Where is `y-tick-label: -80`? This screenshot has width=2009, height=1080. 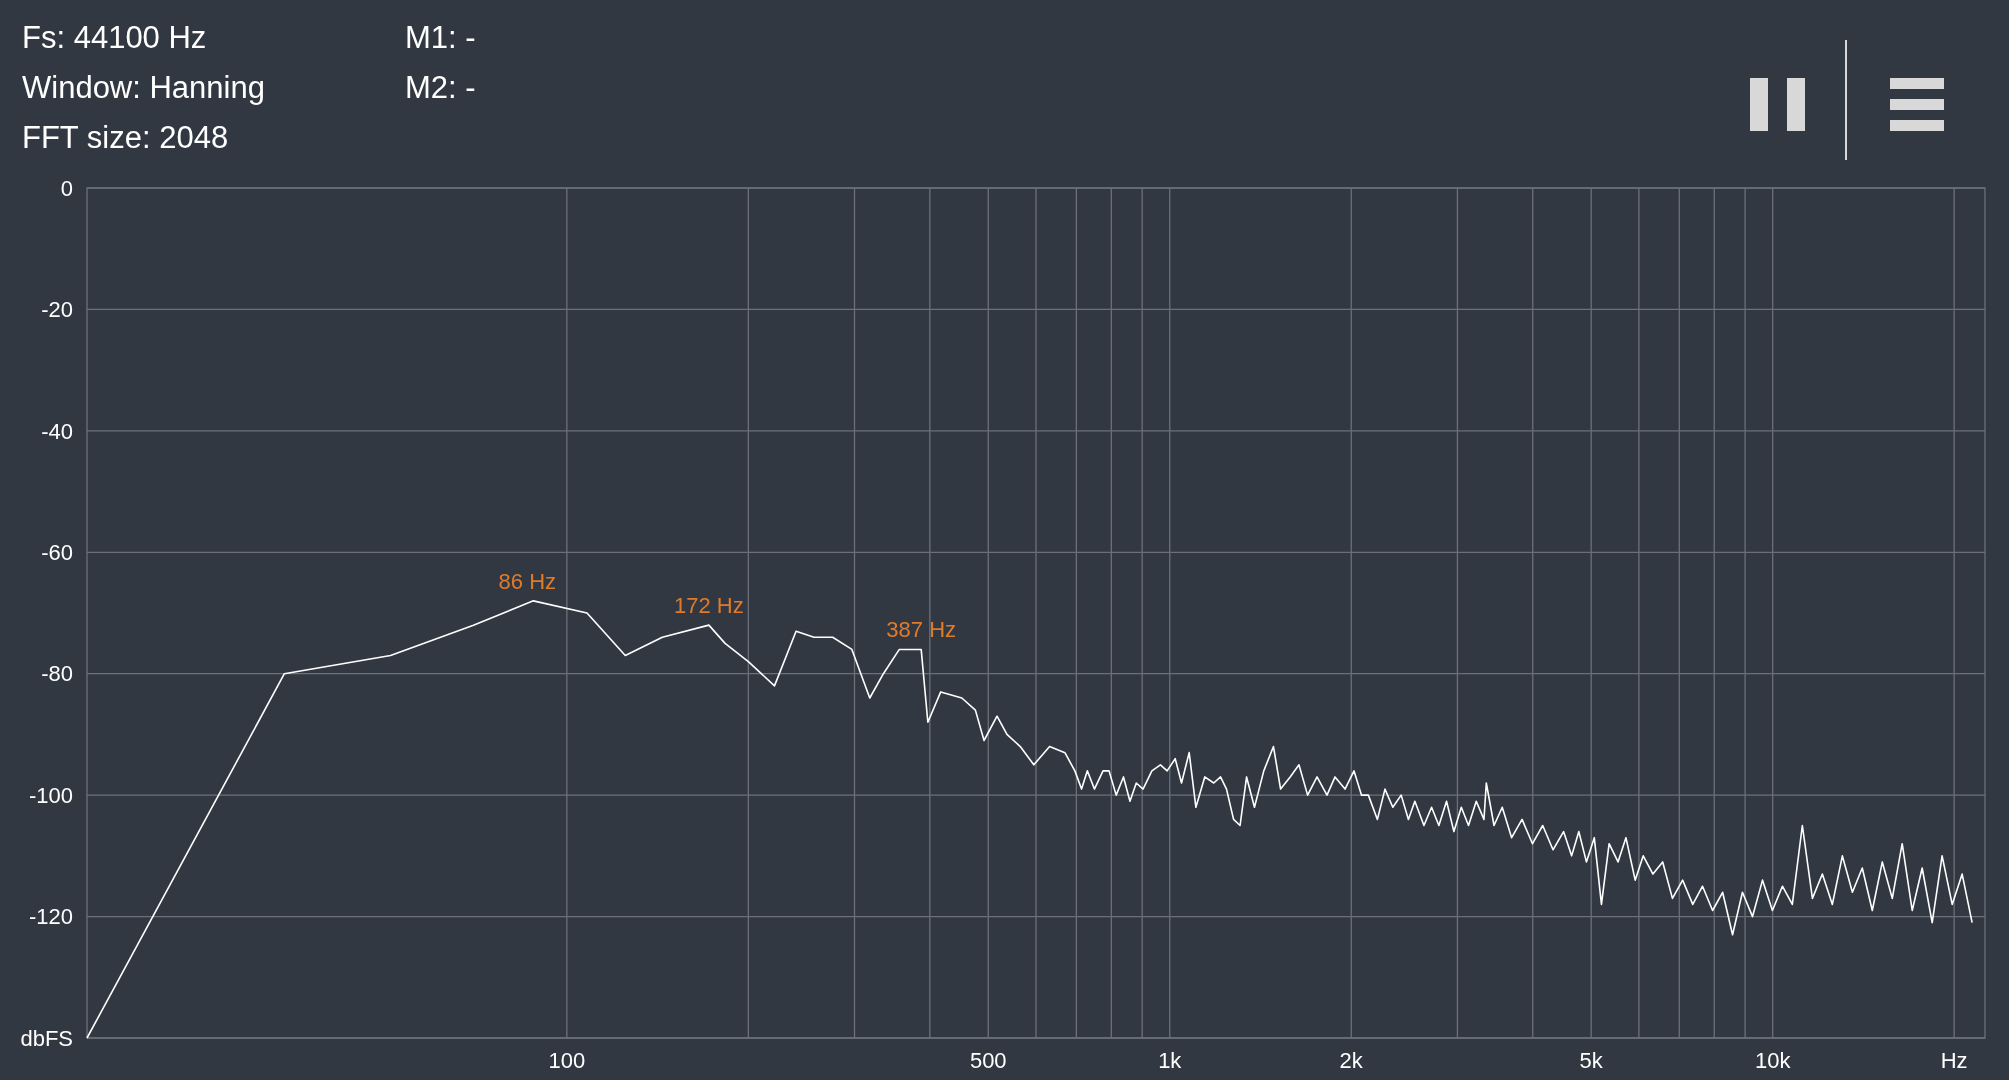
y-tick-label: -80 is located at coordinates (57, 674).